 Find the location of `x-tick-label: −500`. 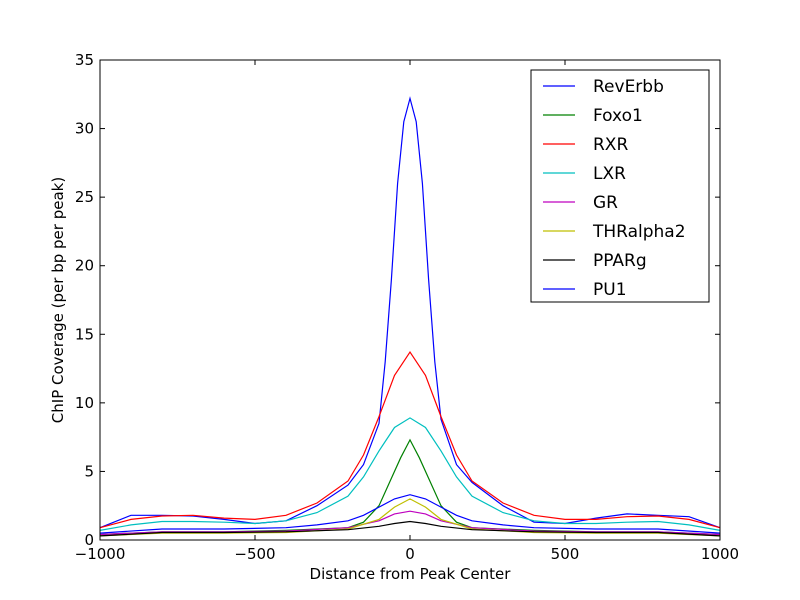

x-tick-label: −500 is located at coordinates (254, 554).